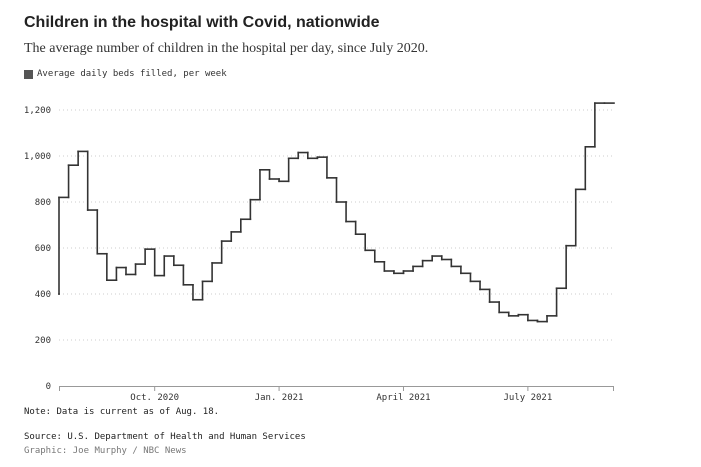  Describe the element at coordinates (43, 249) in the screenshot. I see `y-tick-label: 600` at that location.